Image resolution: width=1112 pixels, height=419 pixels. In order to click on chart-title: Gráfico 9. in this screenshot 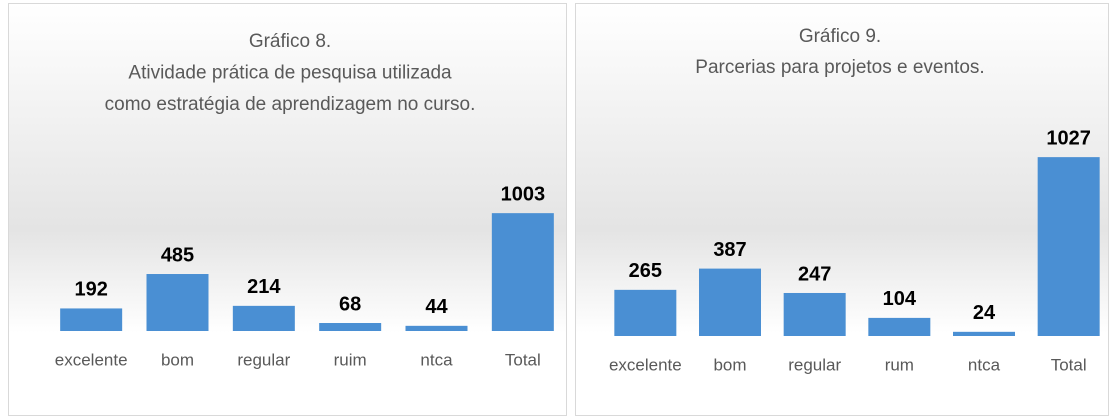, I will do `click(840, 36)`.